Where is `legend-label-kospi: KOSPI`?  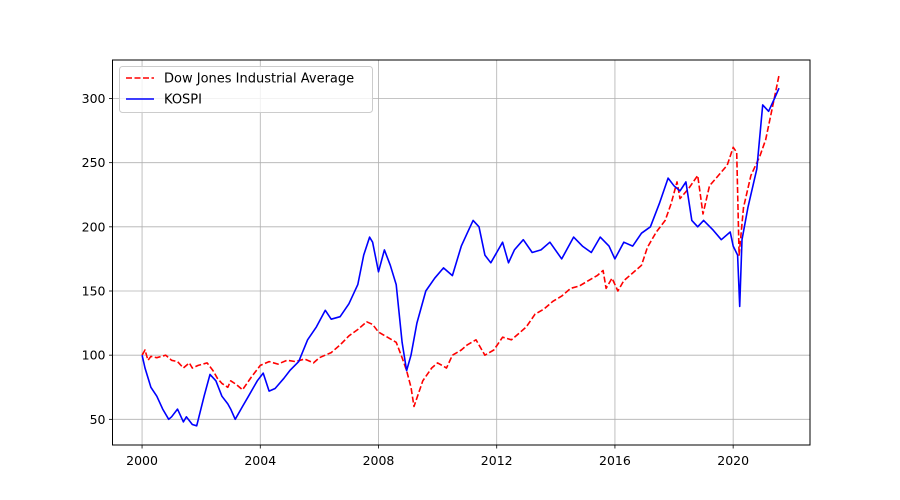
legend-label-kospi: KOSPI is located at coordinates (183, 100).